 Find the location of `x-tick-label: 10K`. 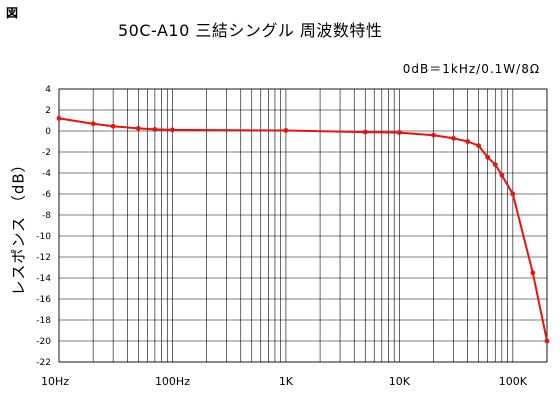

x-tick-label: 10K is located at coordinates (400, 381).